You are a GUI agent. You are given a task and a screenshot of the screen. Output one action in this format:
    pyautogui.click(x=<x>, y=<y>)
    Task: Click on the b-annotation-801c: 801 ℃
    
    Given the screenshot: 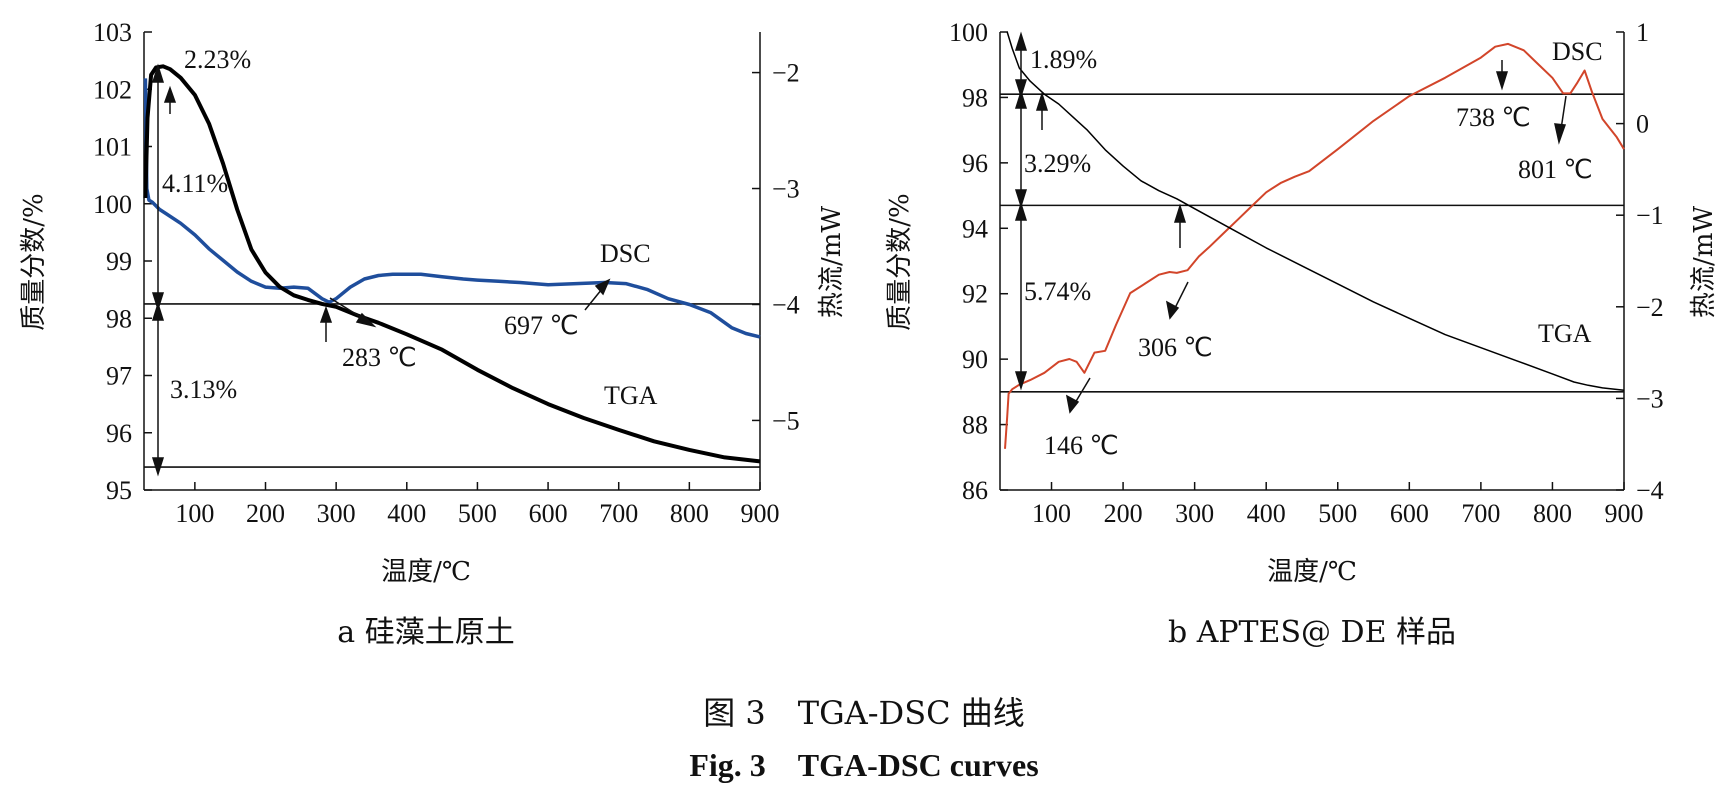 What is the action you would take?
    pyautogui.click(x=1555, y=169)
    